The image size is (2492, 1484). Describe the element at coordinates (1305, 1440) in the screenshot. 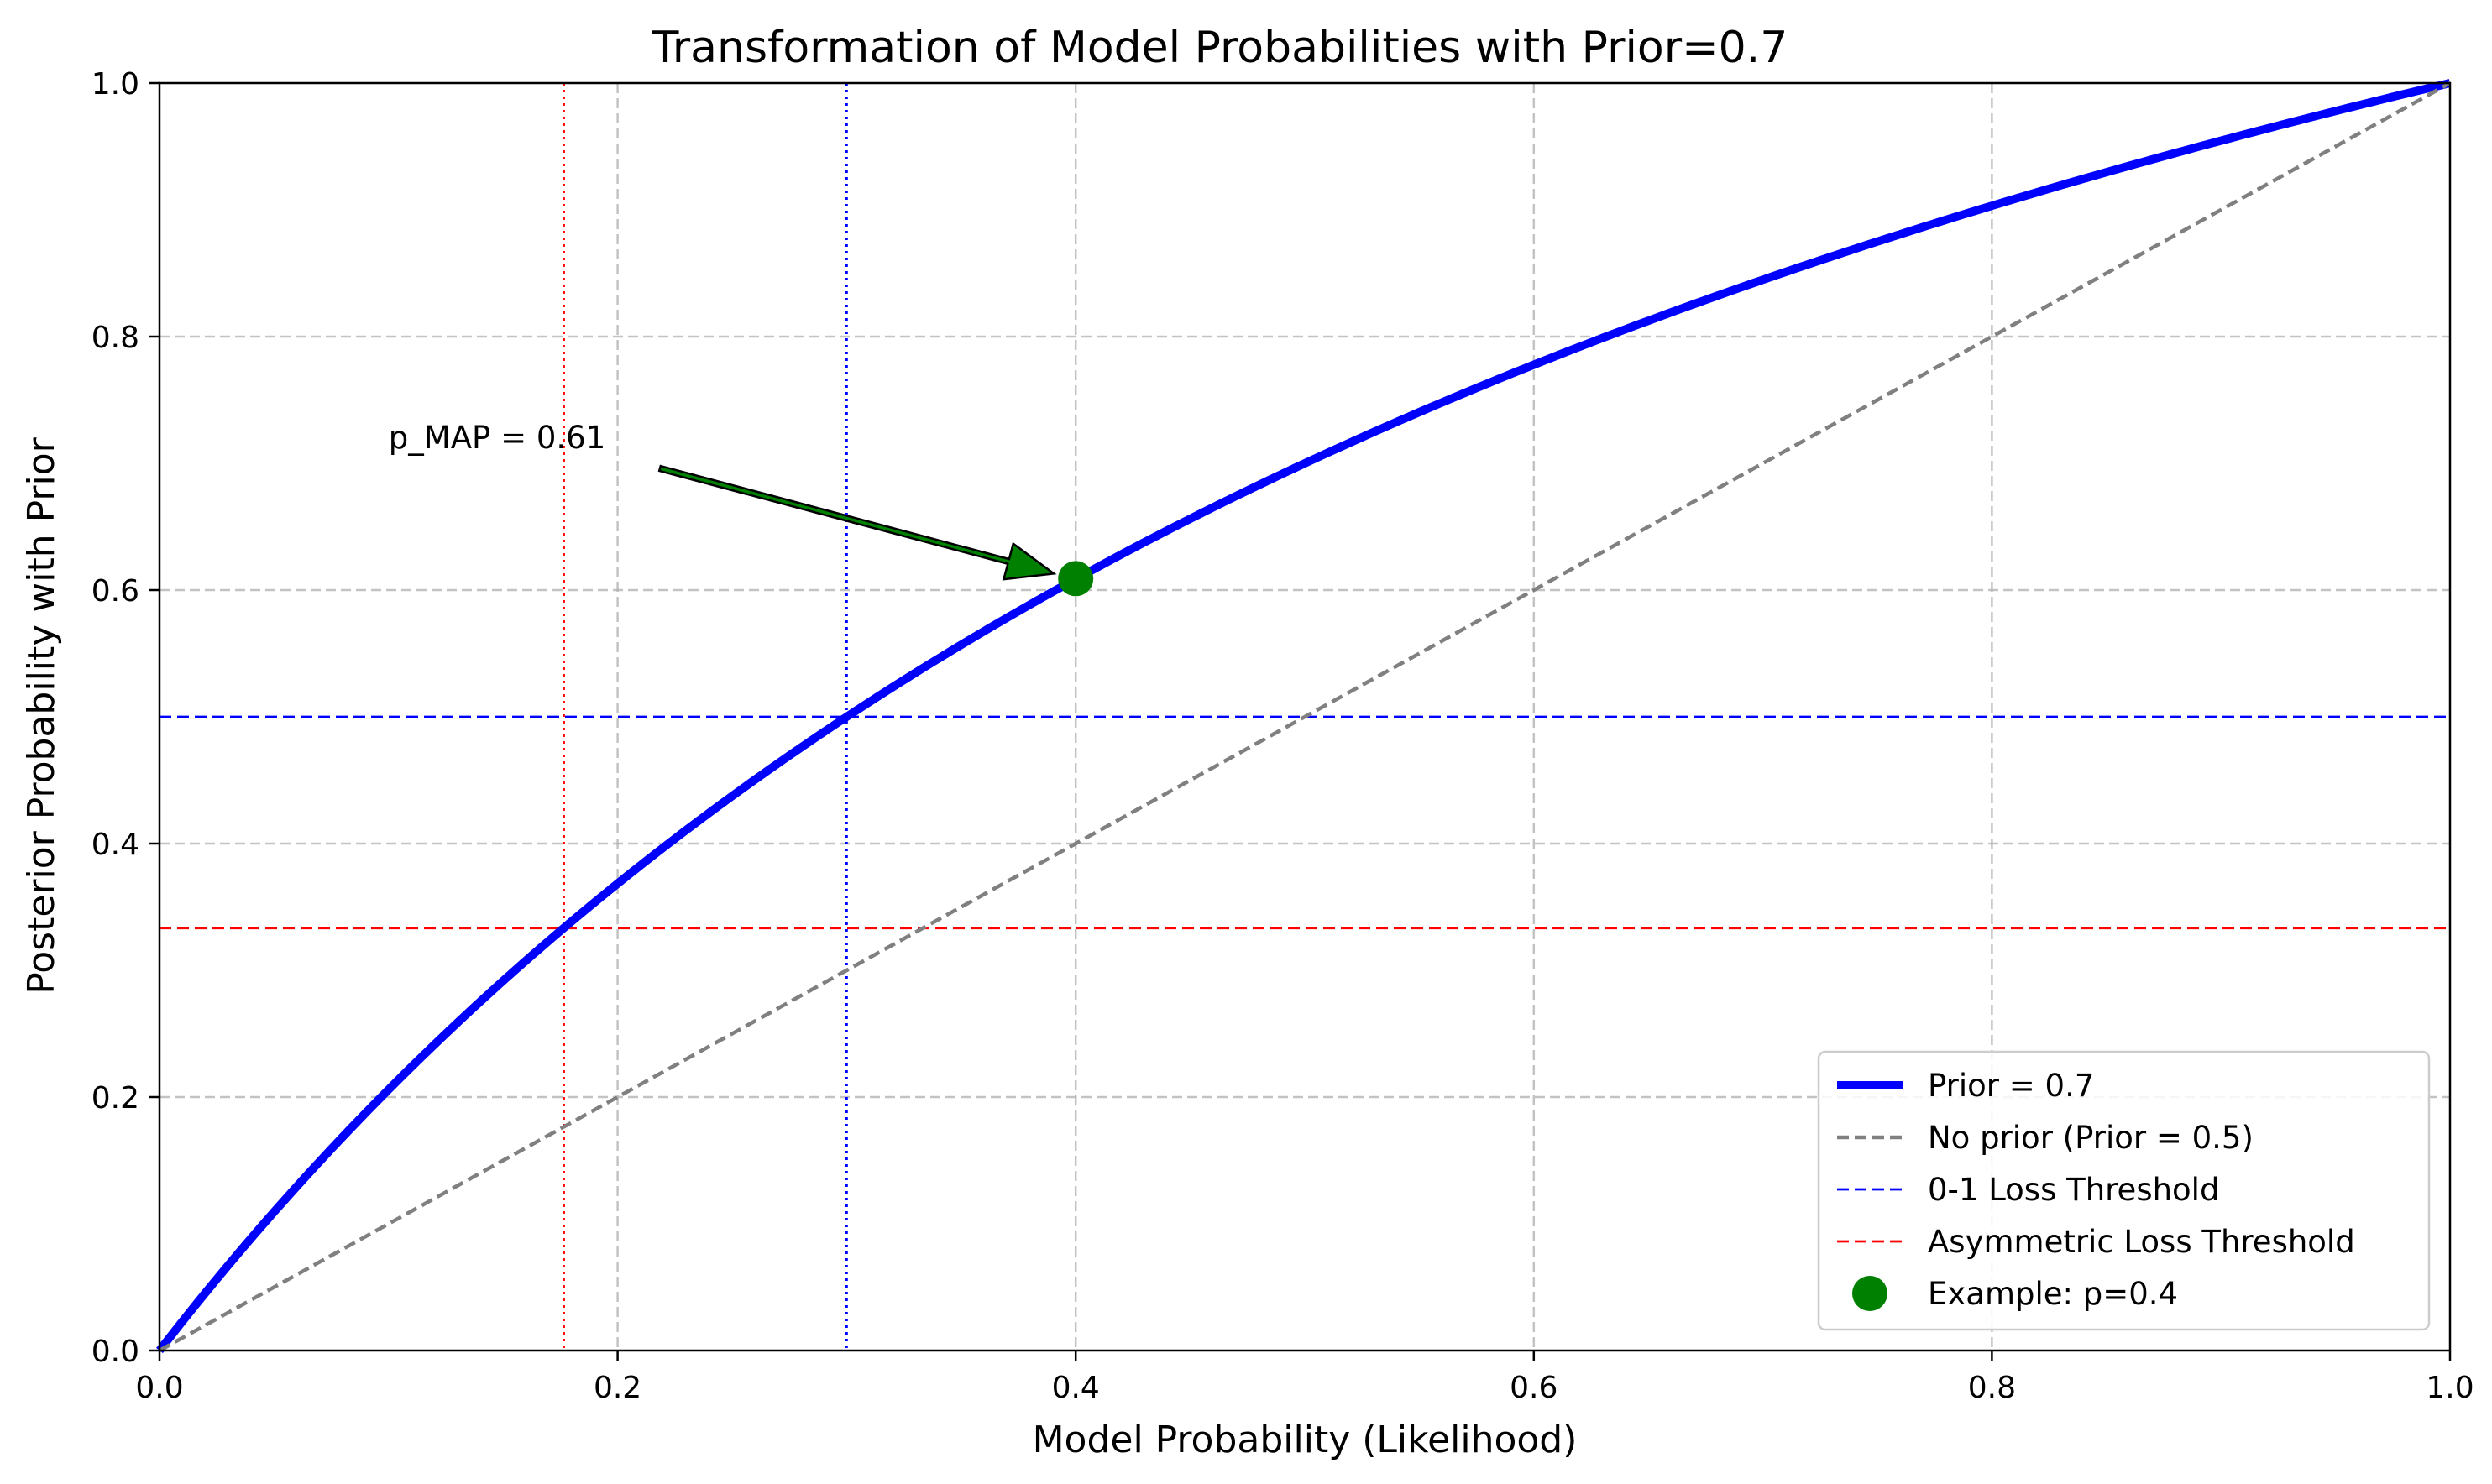

I see `x-axis-label: Model Probability (Likelihood)` at that location.